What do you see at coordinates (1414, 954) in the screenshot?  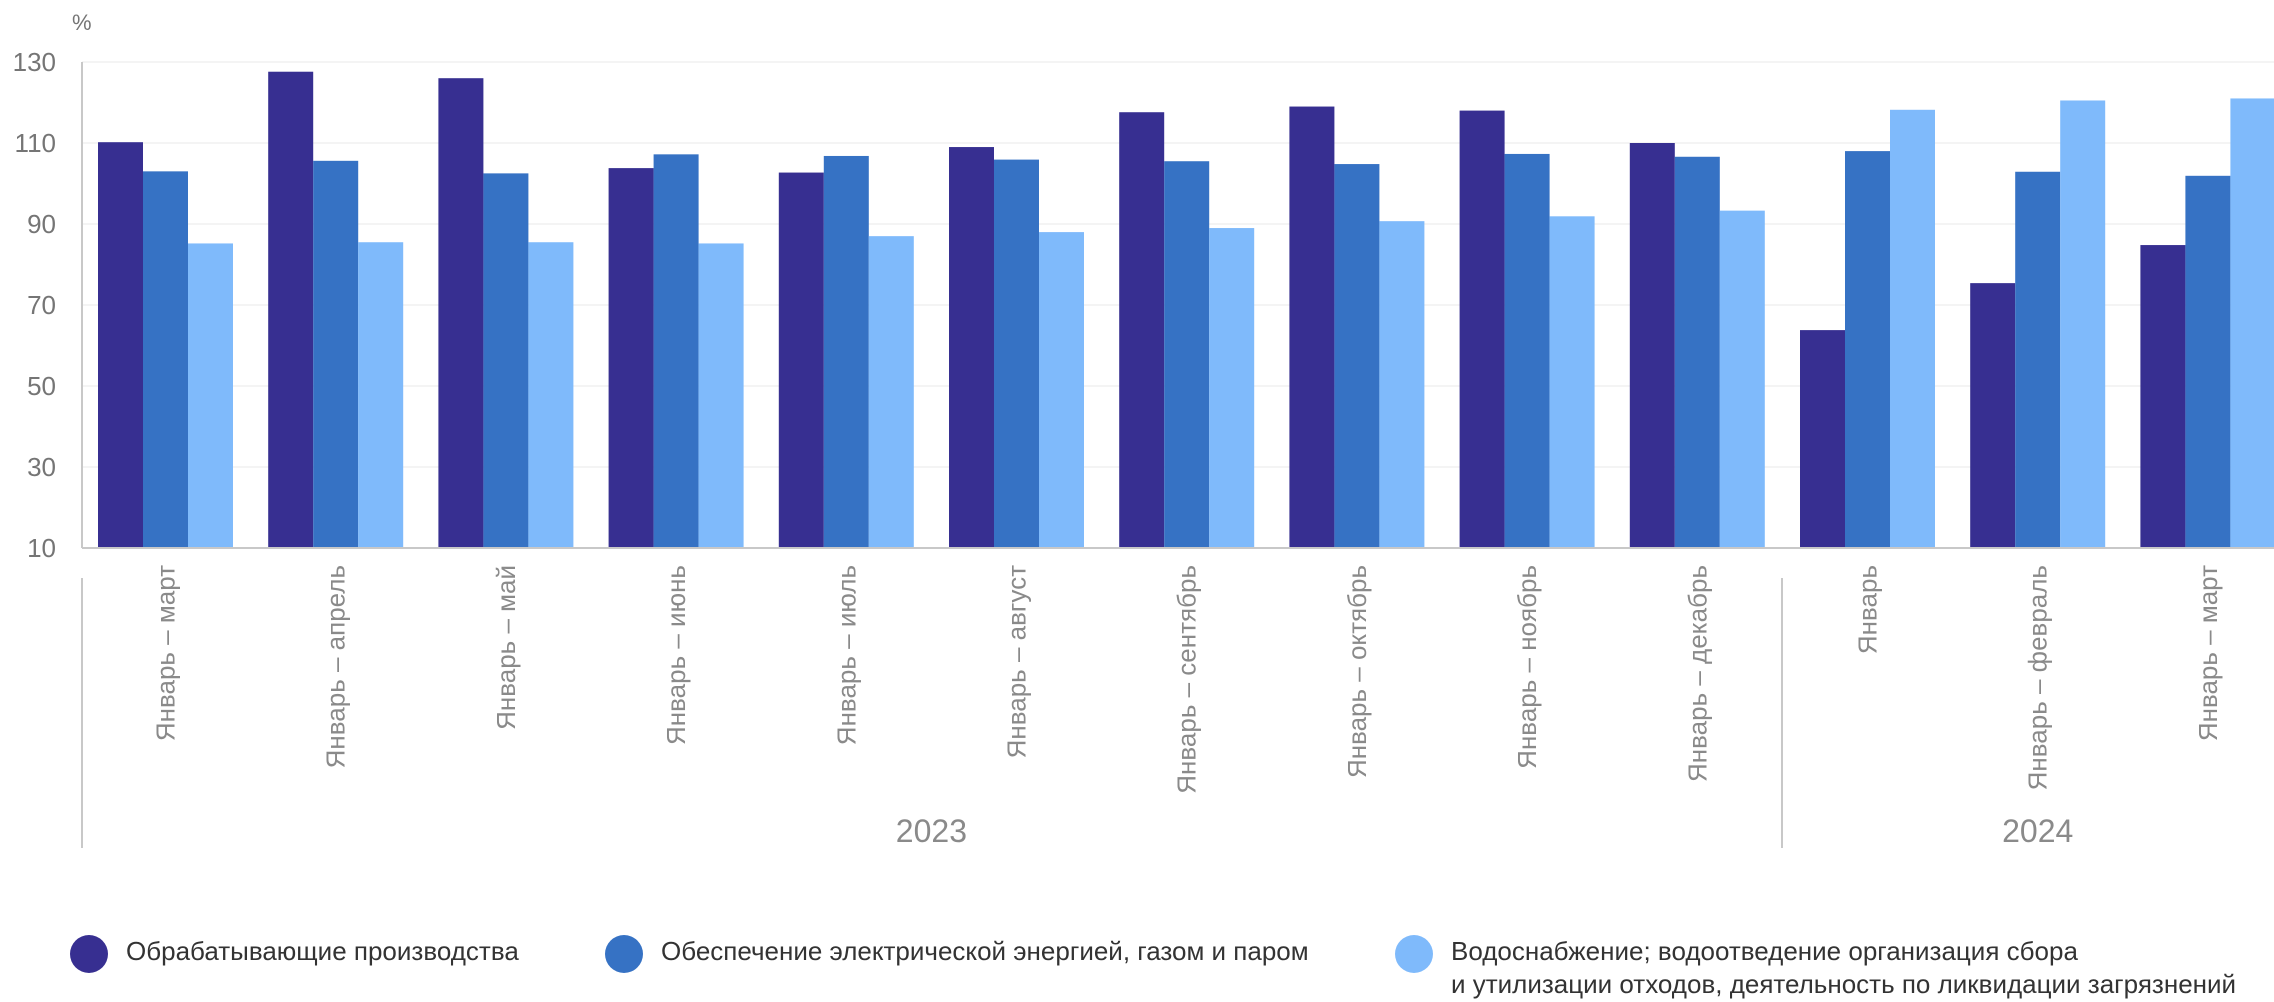 I see `legend-swatch-water` at bounding box center [1414, 954].